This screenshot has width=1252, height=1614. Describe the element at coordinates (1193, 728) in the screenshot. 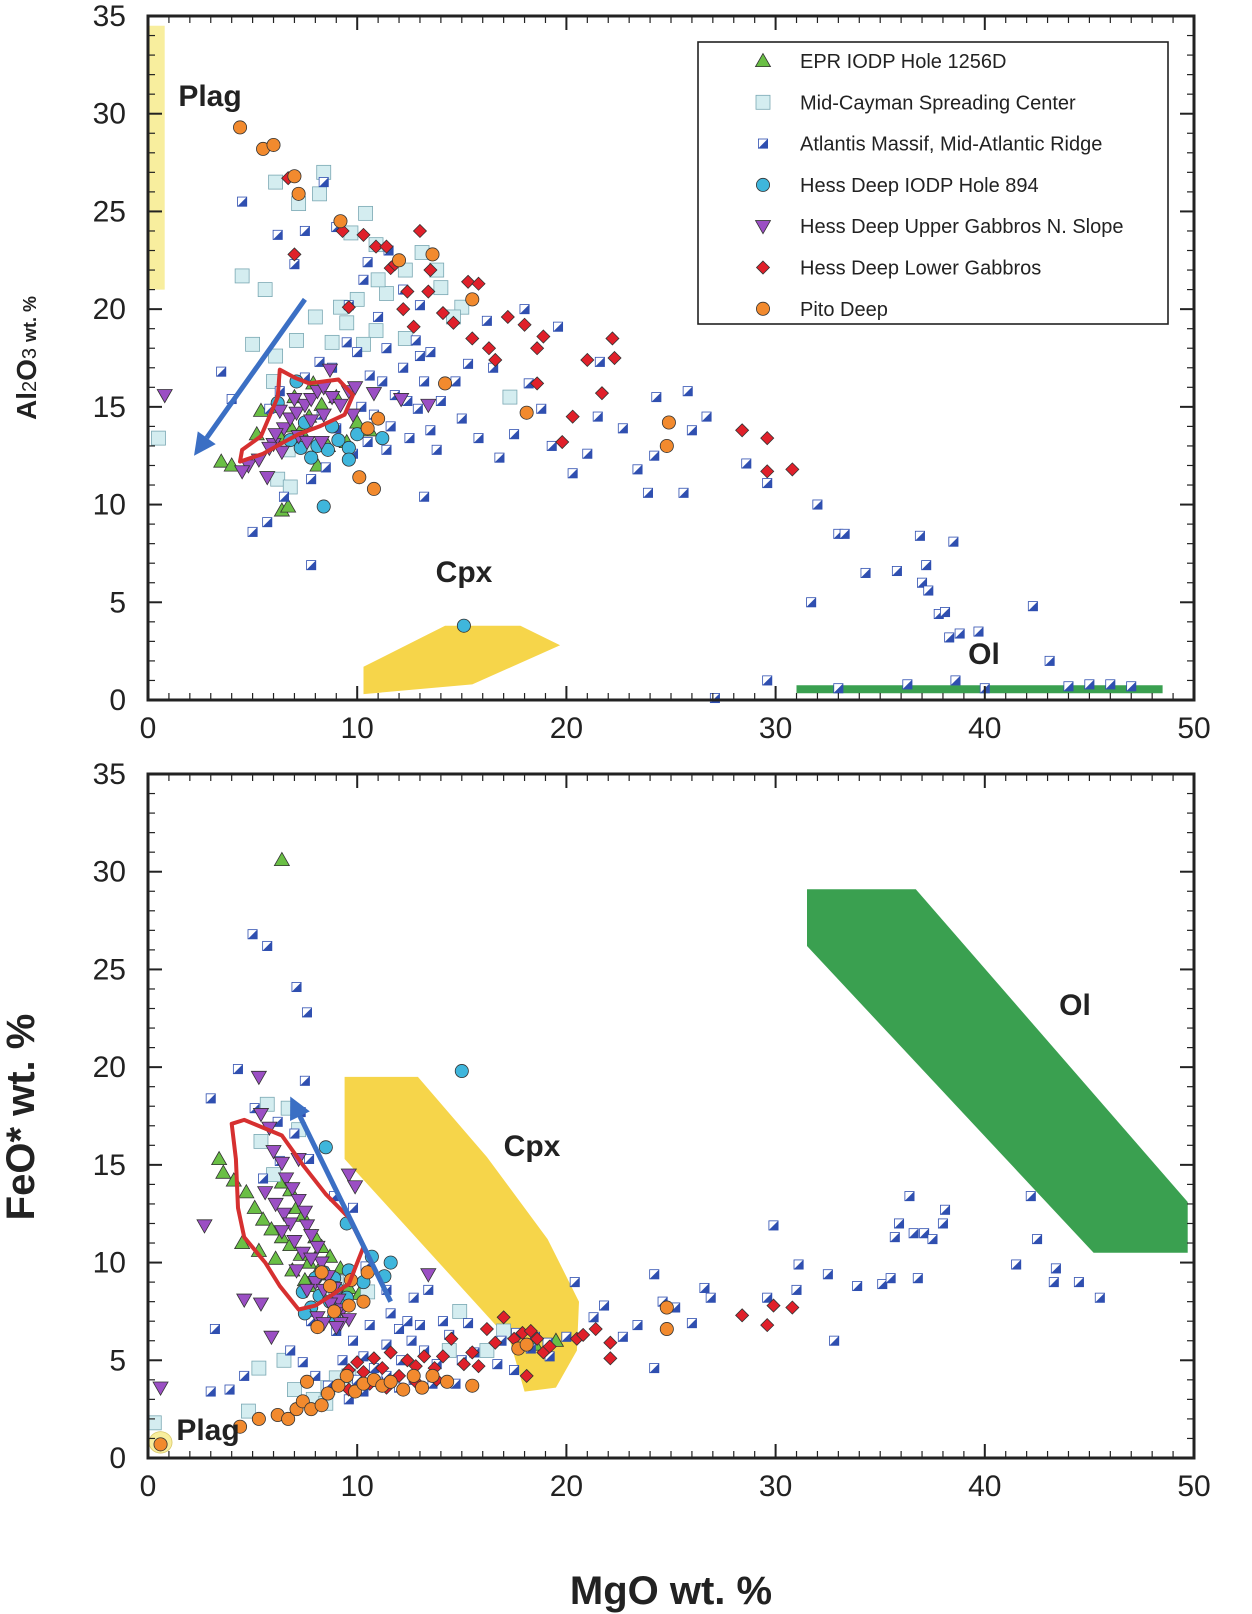

I see `x-tick-label: 50` at that location.